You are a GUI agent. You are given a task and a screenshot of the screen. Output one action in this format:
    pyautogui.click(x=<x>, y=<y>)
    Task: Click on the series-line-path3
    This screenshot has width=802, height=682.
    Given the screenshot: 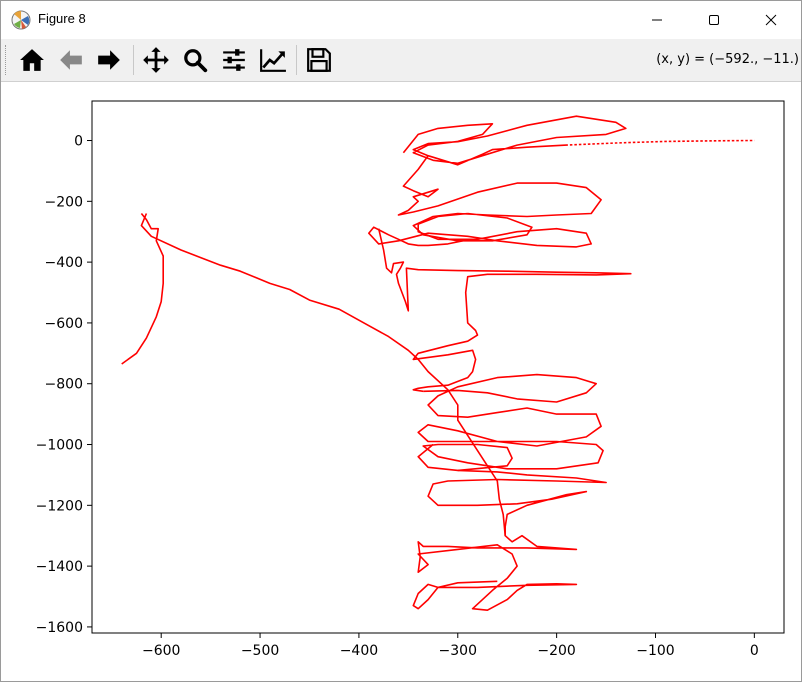 What is the action you would take?
    pyautogui.click(x=480, y=230)
    